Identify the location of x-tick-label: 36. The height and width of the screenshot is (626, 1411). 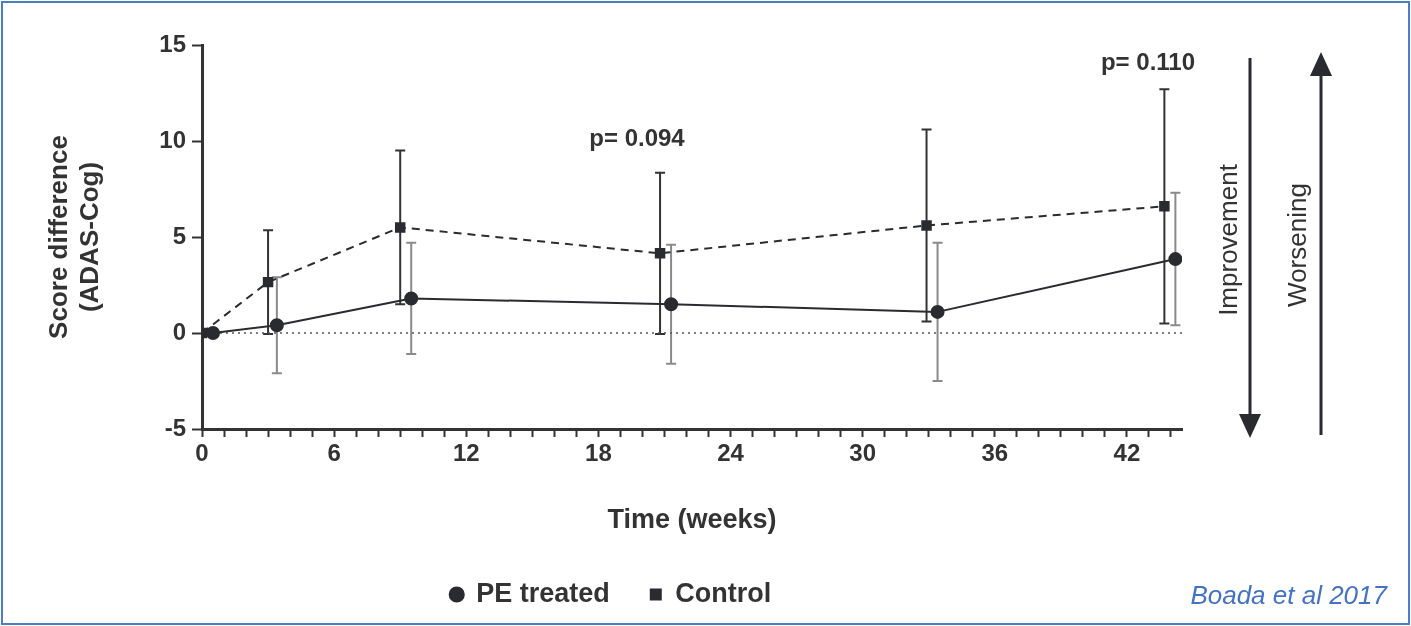
(995, 453).